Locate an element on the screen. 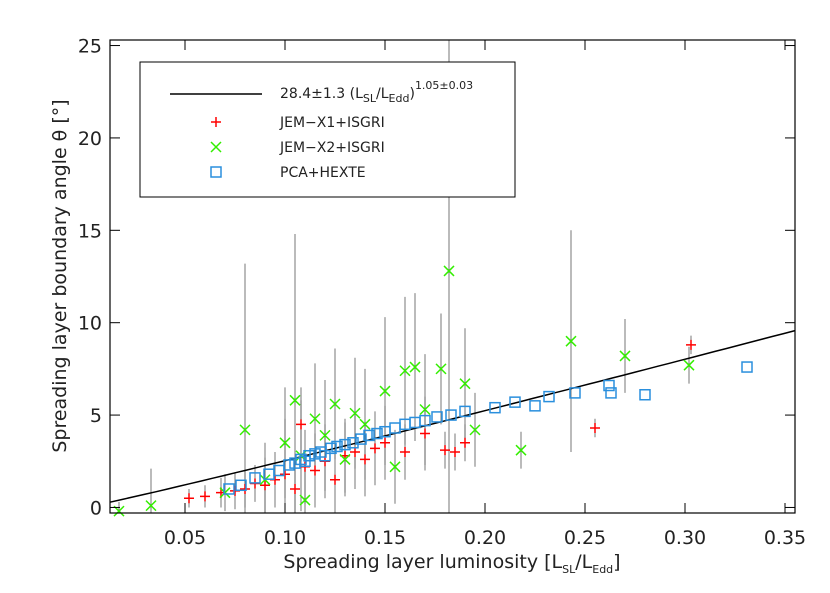 The image size is (830, 593). legend-text: JEM−X2+ISGRI is located at coordinates (332, 148).